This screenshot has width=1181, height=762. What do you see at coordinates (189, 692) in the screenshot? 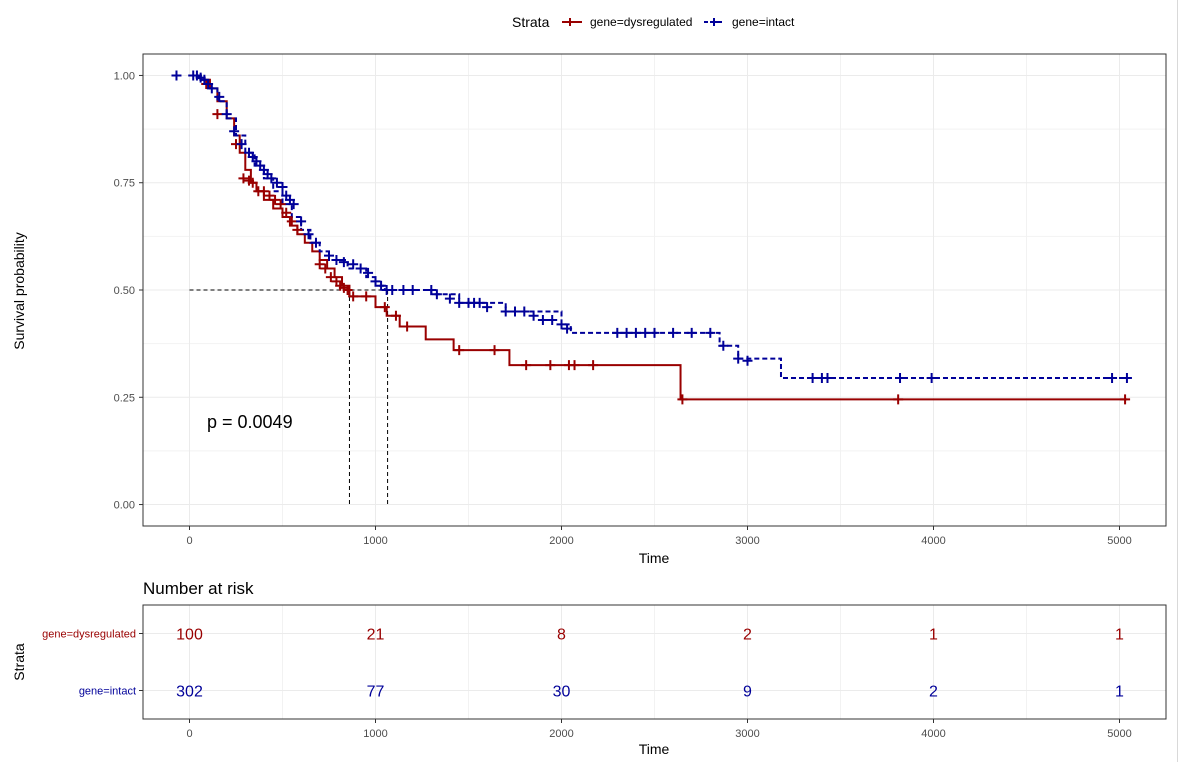
I see `risk-count: 302` at bounding box center [189, 692].